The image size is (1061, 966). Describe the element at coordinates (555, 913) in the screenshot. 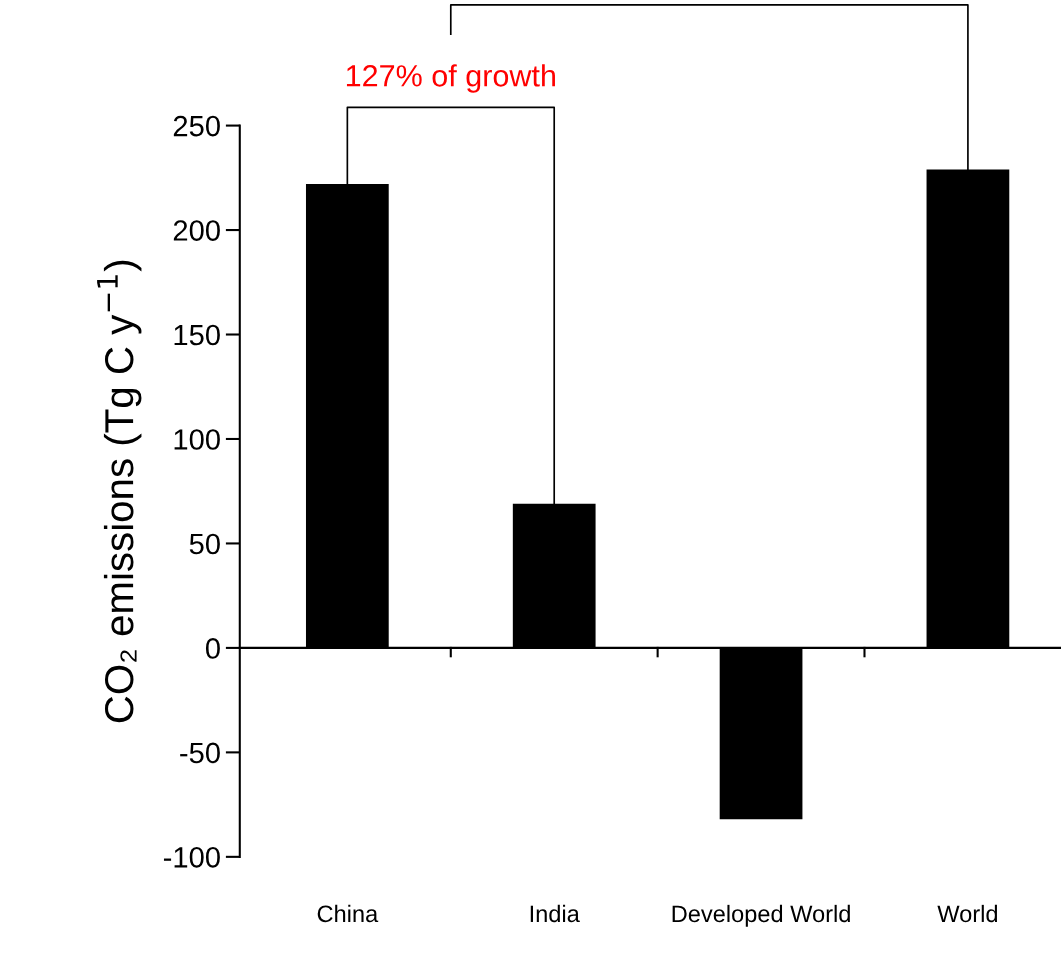

I see `x-tick-label: India` at that location.